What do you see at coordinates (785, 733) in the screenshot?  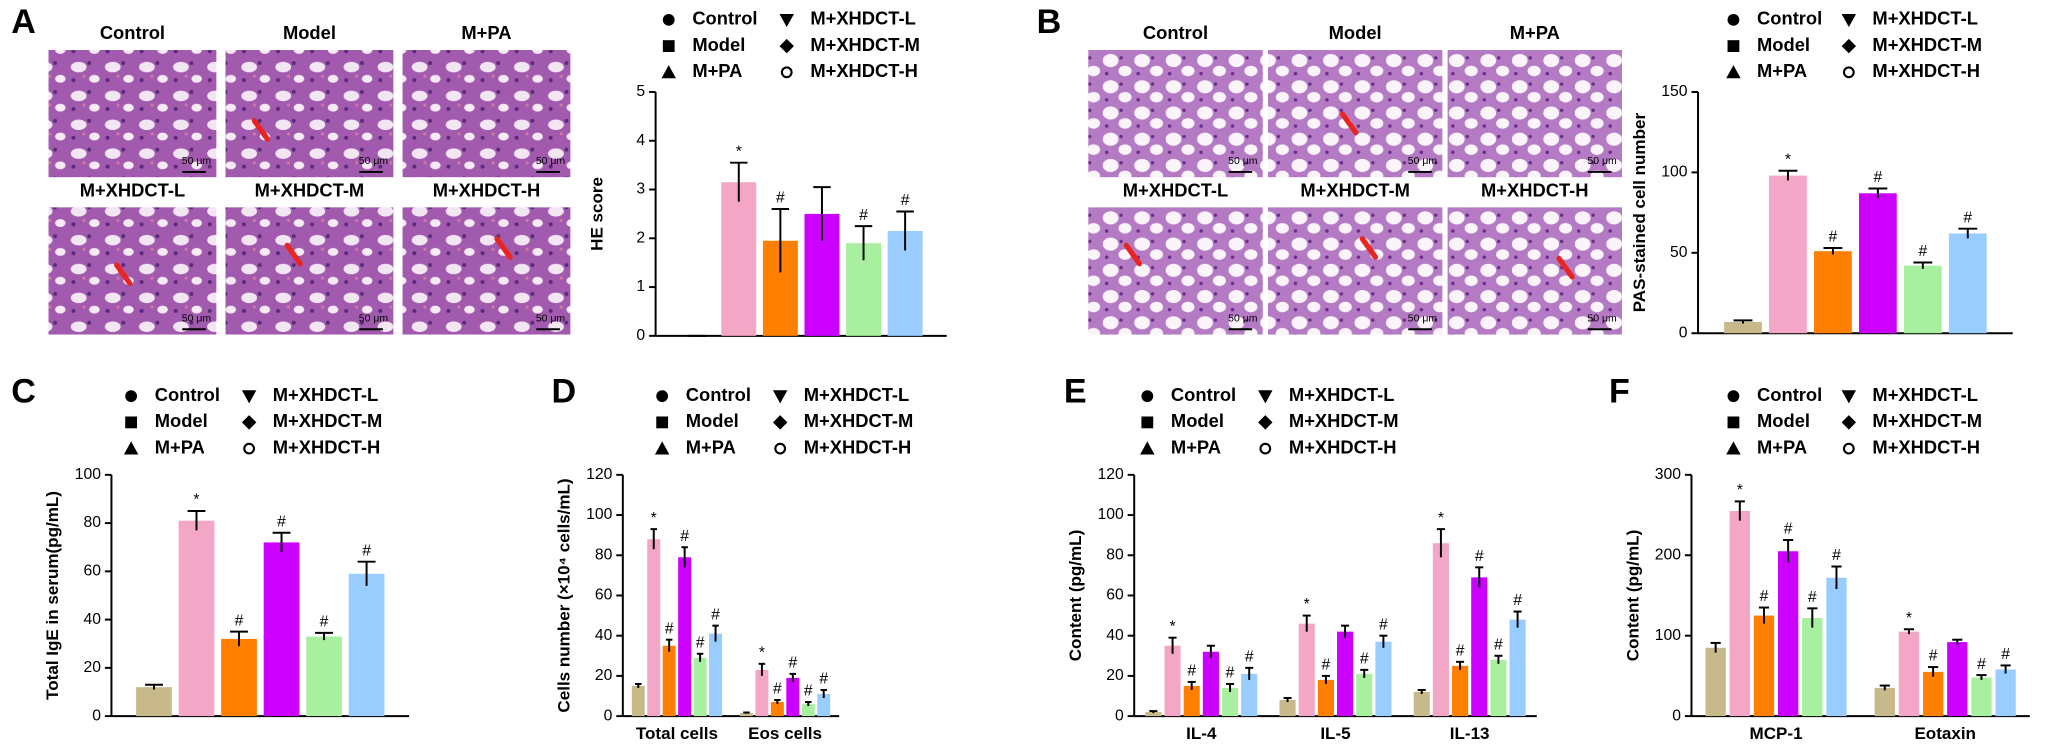 I see `x-tick-label: Eos cells` at bounding box center [785, 733].